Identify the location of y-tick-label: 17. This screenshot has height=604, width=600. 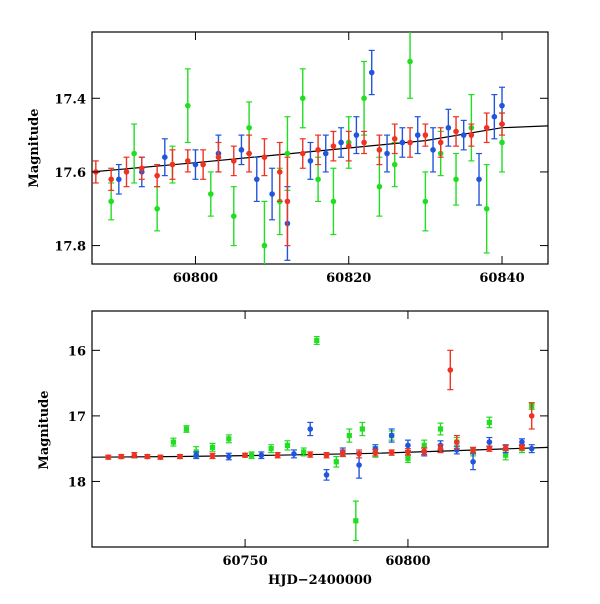
(77, 417).